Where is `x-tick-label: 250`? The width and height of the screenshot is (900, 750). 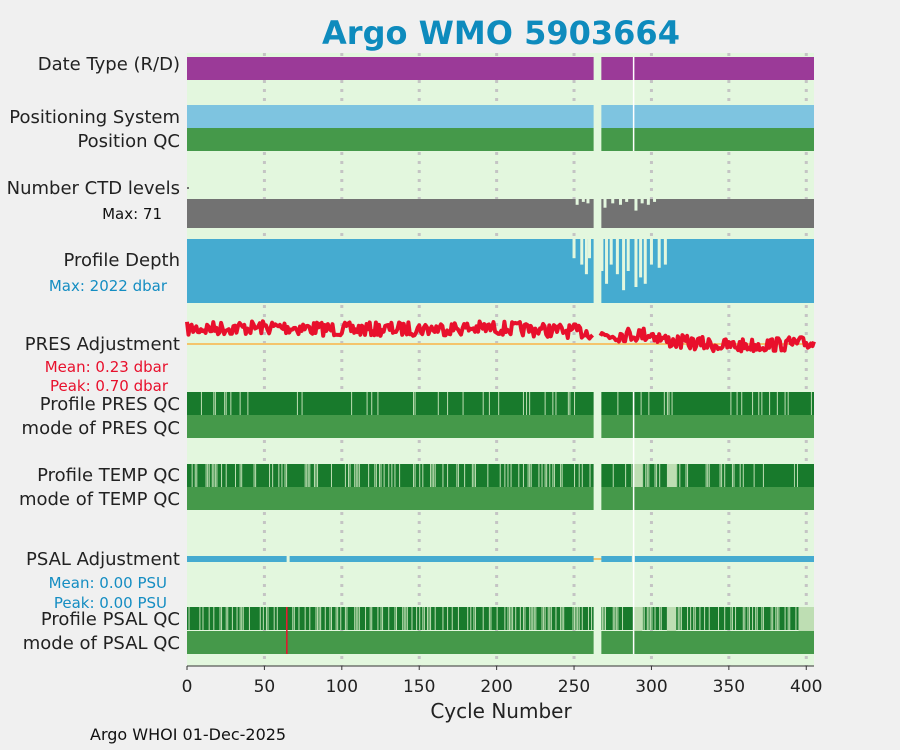 x-tick-label: 250 is located at coordinates (574, 687).